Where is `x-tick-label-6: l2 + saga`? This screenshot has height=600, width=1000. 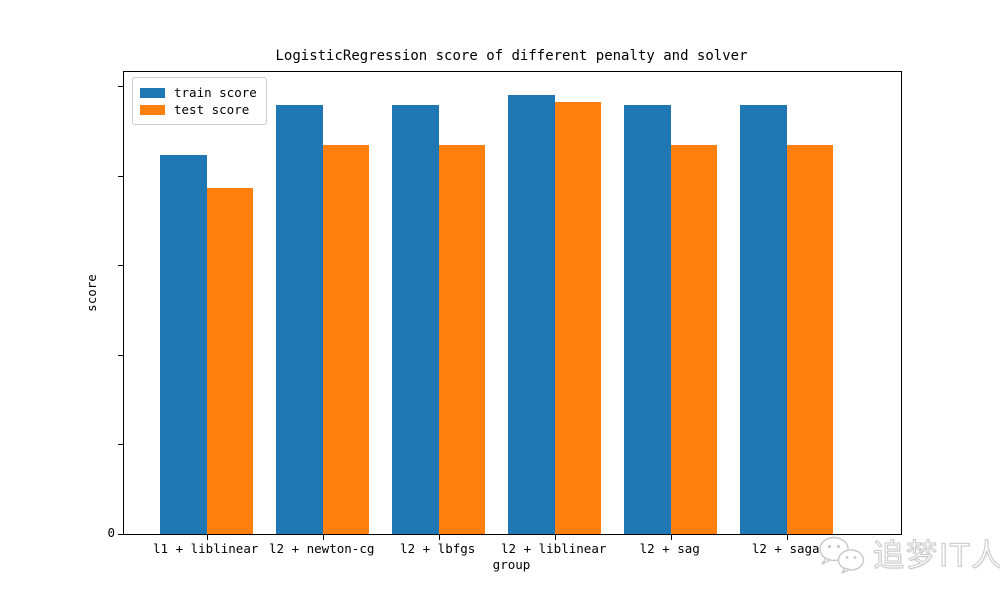 x-tick-label-6: l2 + saga is located at coordinates (785, 548).